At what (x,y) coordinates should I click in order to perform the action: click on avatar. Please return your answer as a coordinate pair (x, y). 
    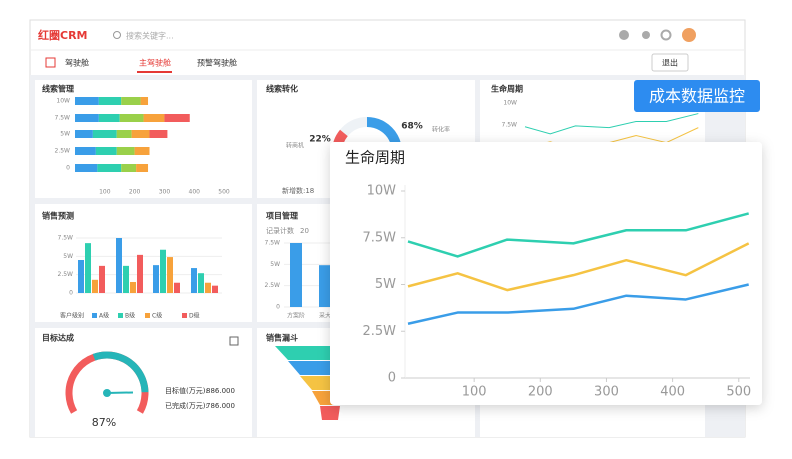
    Looking at the image, I should click on (689, 35).